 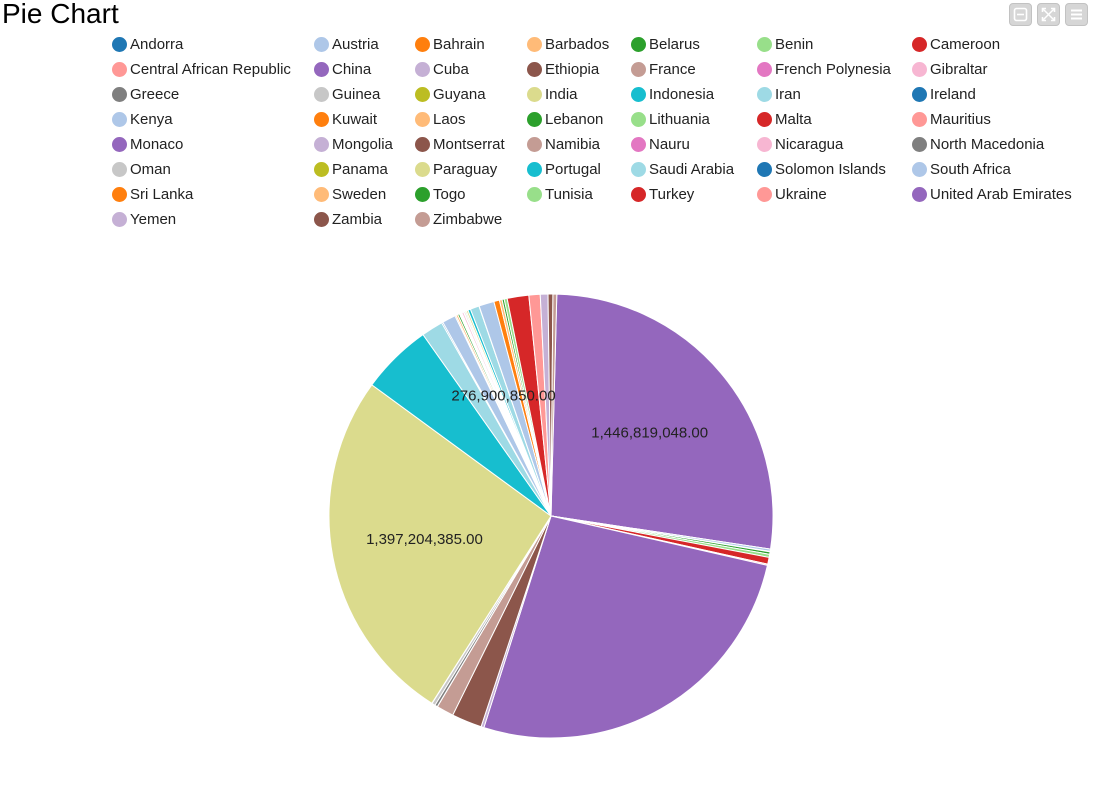 I want to click on legend-item: Kenya, so click(x=142, y=119).